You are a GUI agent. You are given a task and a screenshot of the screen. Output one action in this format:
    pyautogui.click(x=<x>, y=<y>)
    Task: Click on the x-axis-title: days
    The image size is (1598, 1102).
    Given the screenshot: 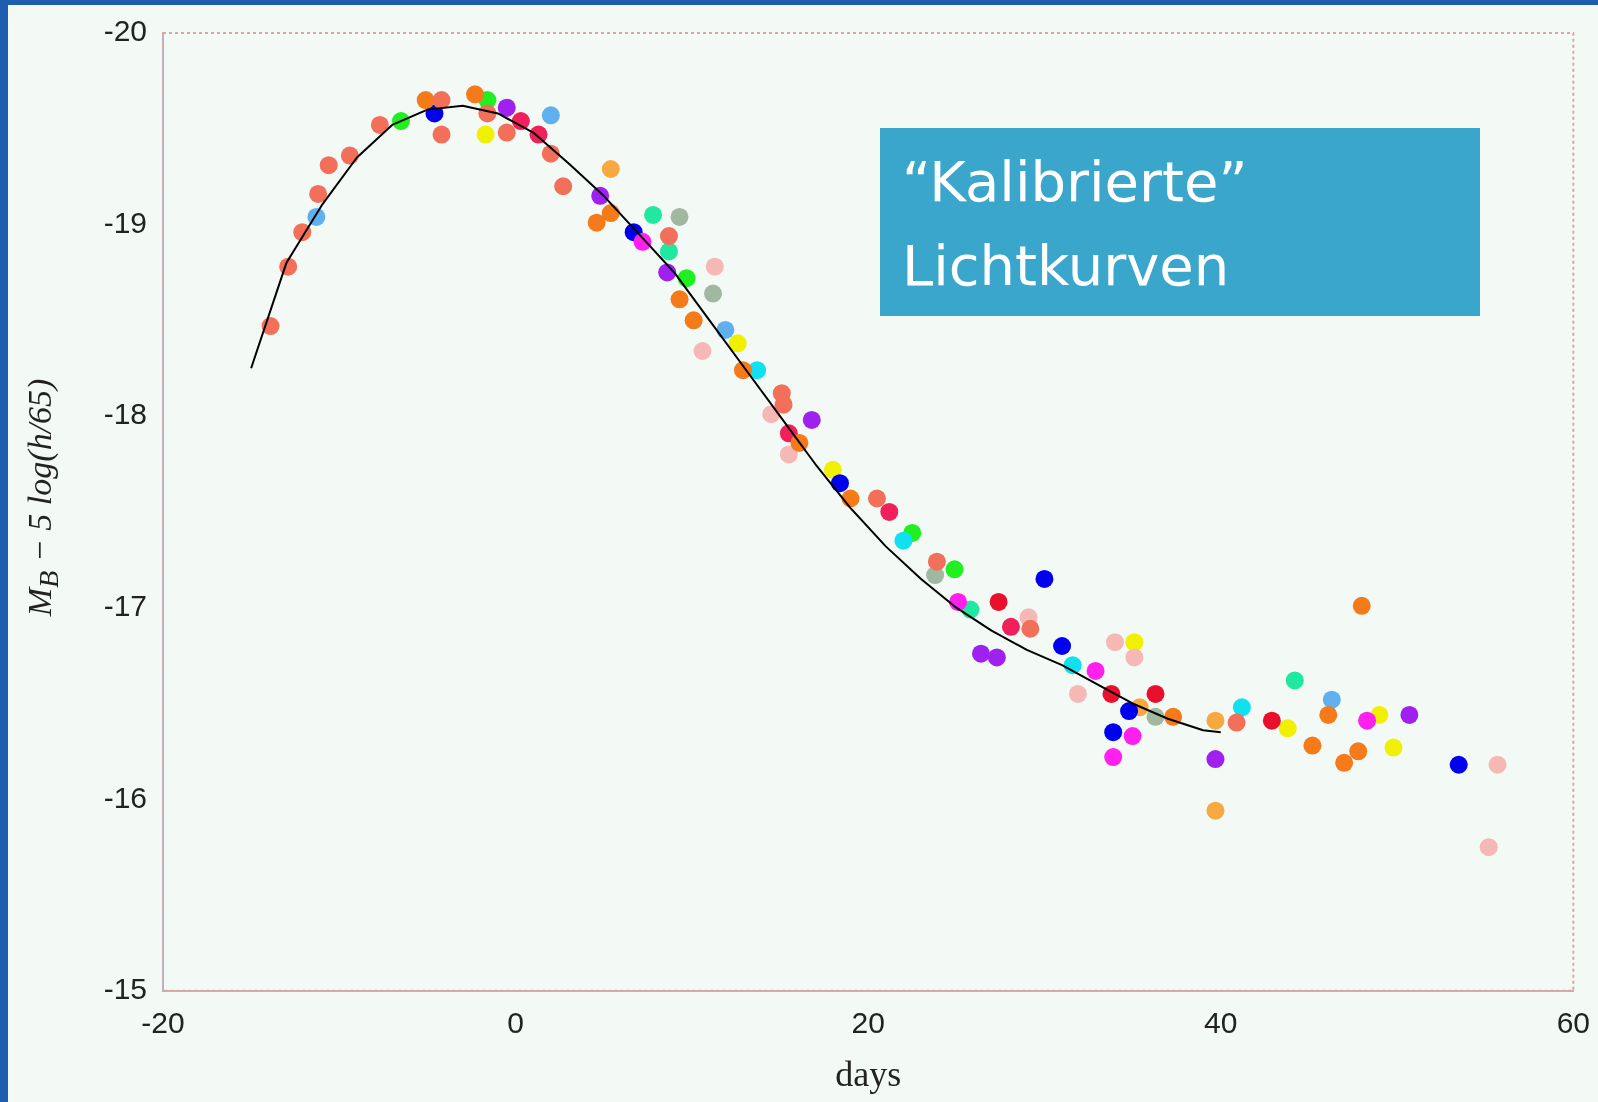 What is the action you would take?
    pyautogui.click(x=868, y=1073)
    